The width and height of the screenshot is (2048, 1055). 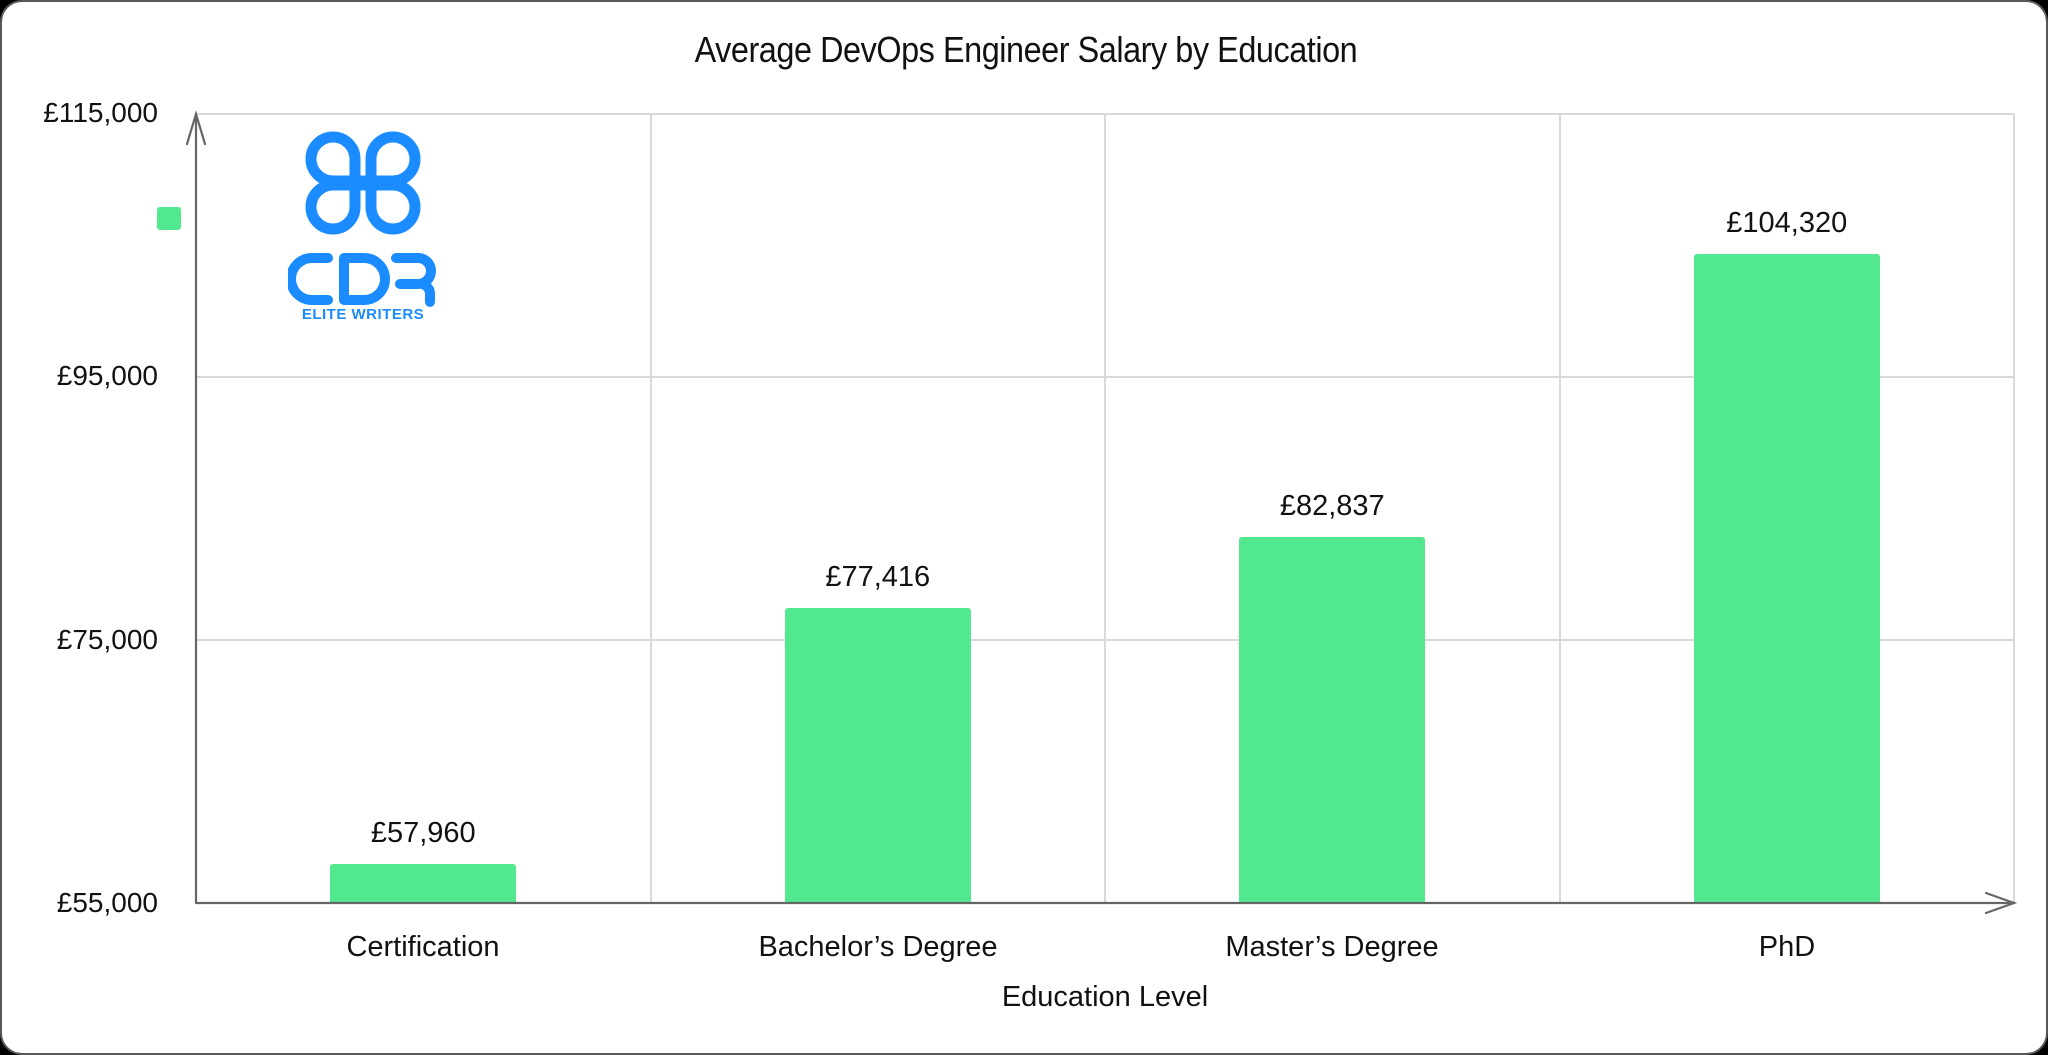 I want to click on data-label: £57,960, so click(x=423, y=833).